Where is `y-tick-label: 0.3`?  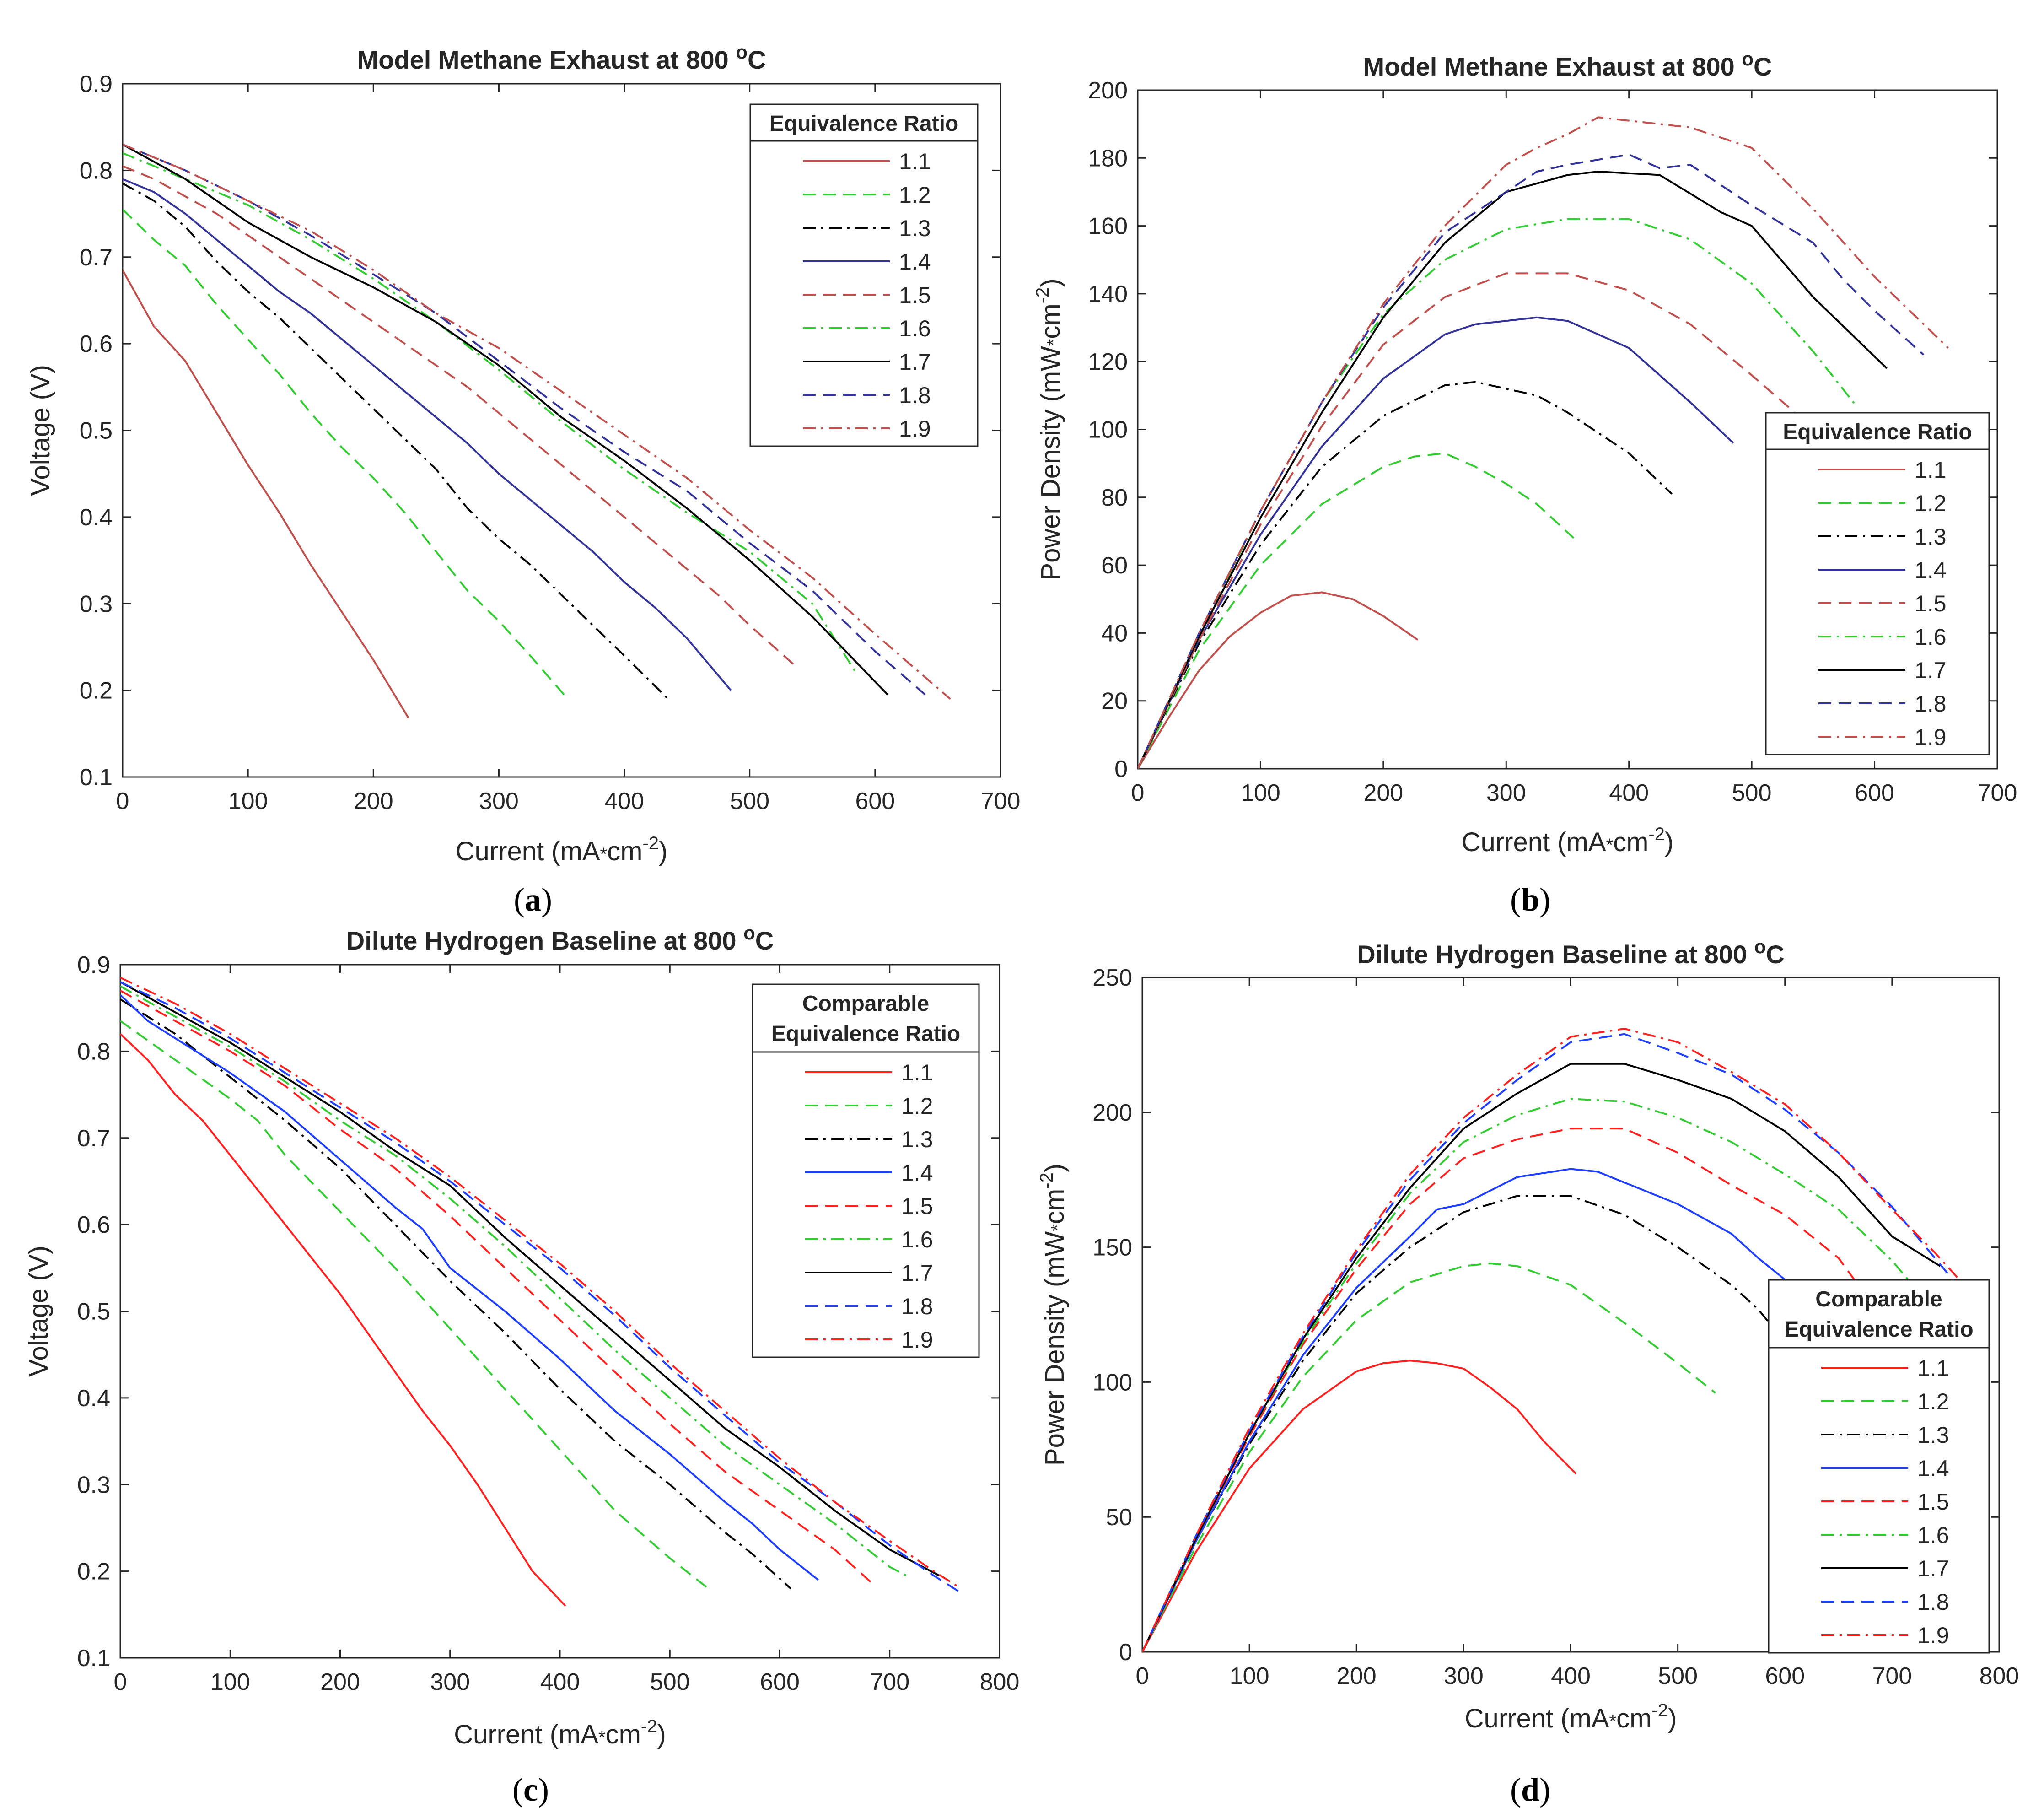
y-tick-label: 0.3 is located at coordinates (93, 1485).